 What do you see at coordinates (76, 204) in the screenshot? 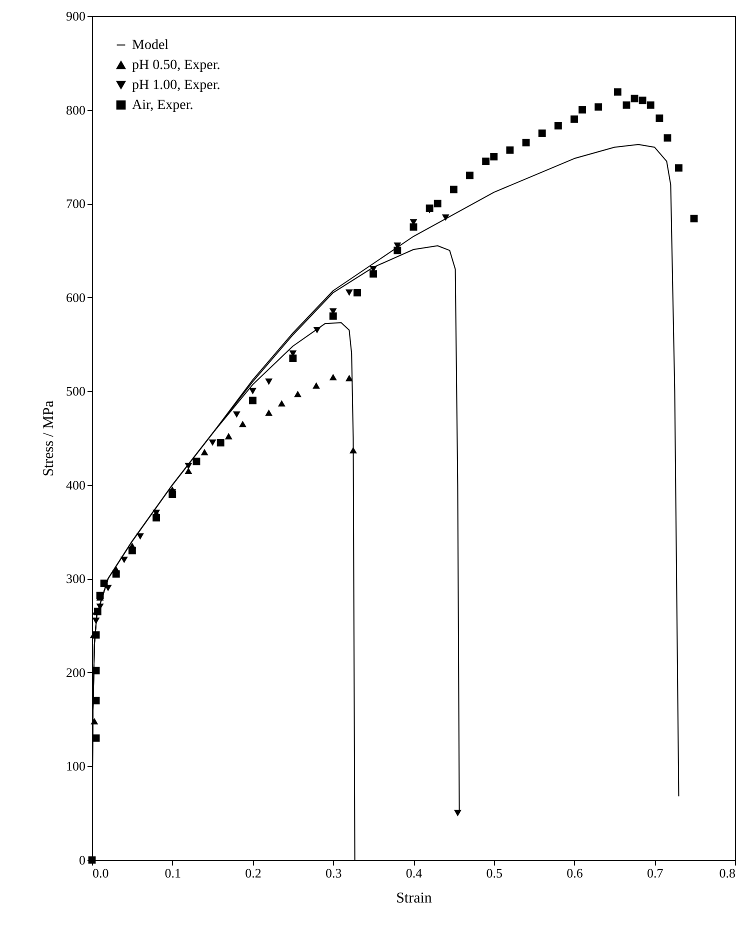
I see `y-tick-label: 700` at bounding box center [76, 204].